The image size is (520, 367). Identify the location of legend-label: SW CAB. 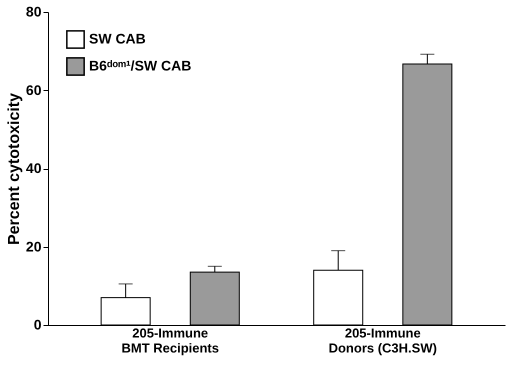
(117, 38).